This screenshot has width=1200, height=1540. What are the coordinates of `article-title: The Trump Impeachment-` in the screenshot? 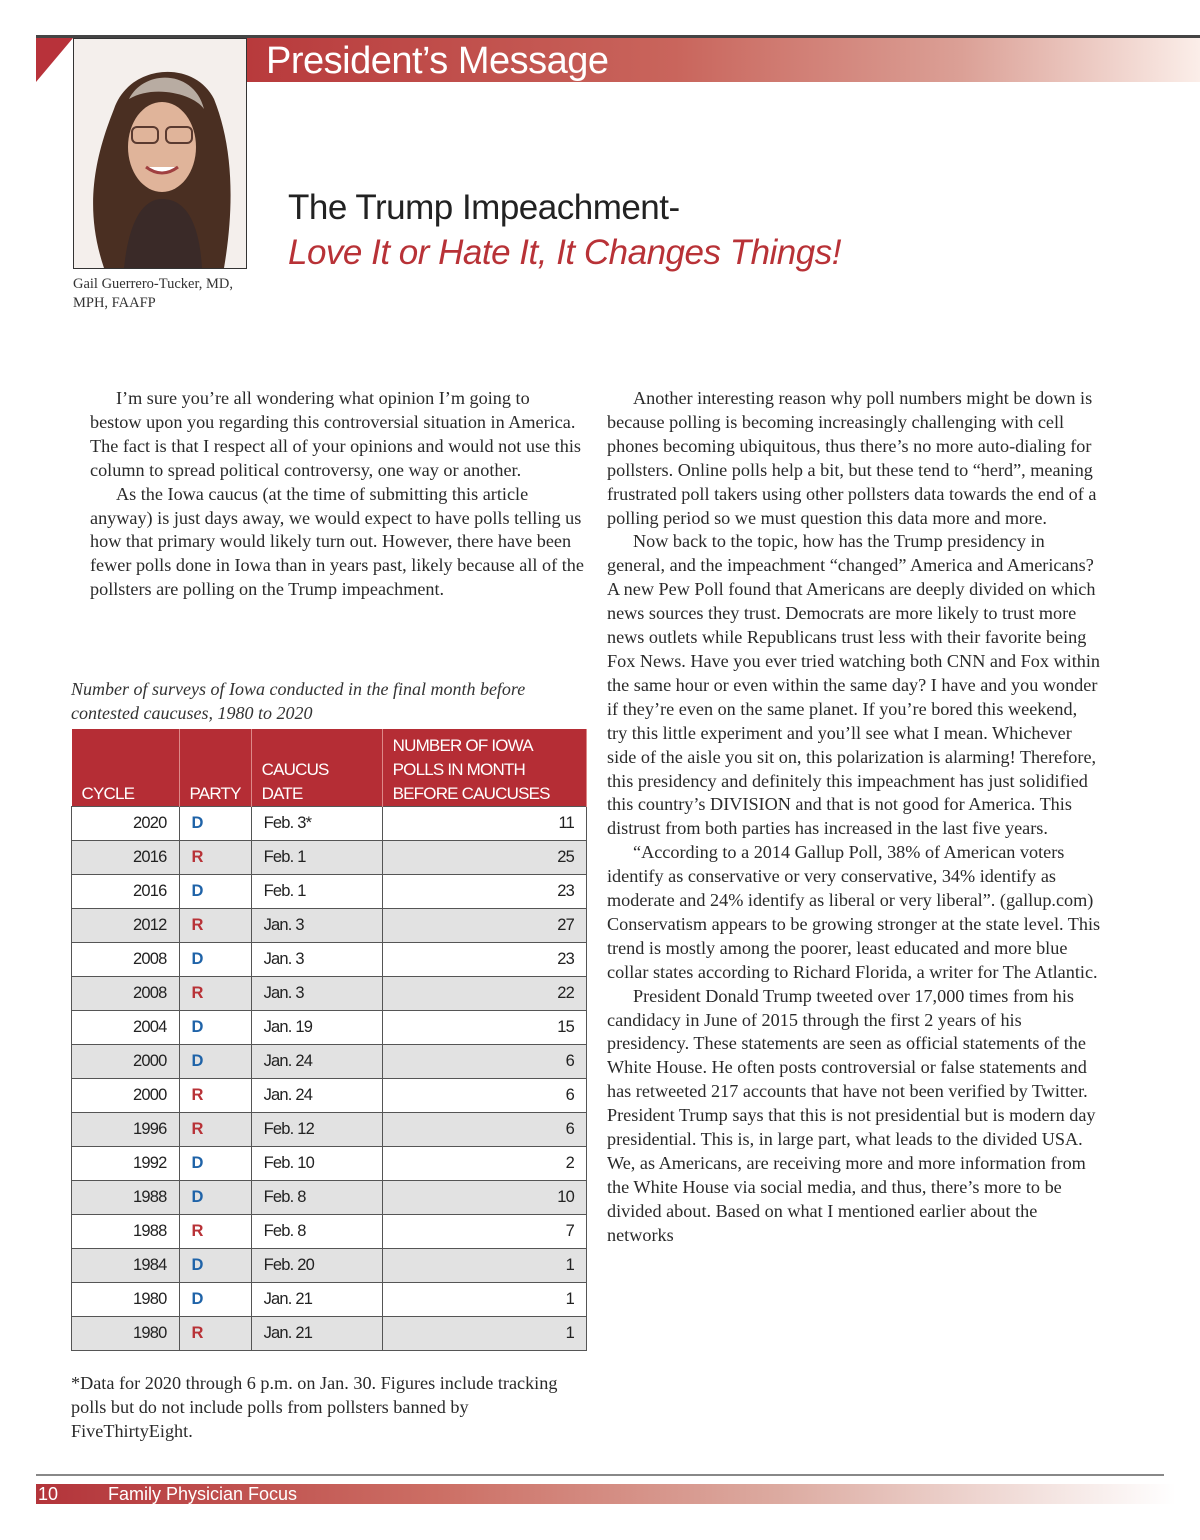 It's located at (484, 207).